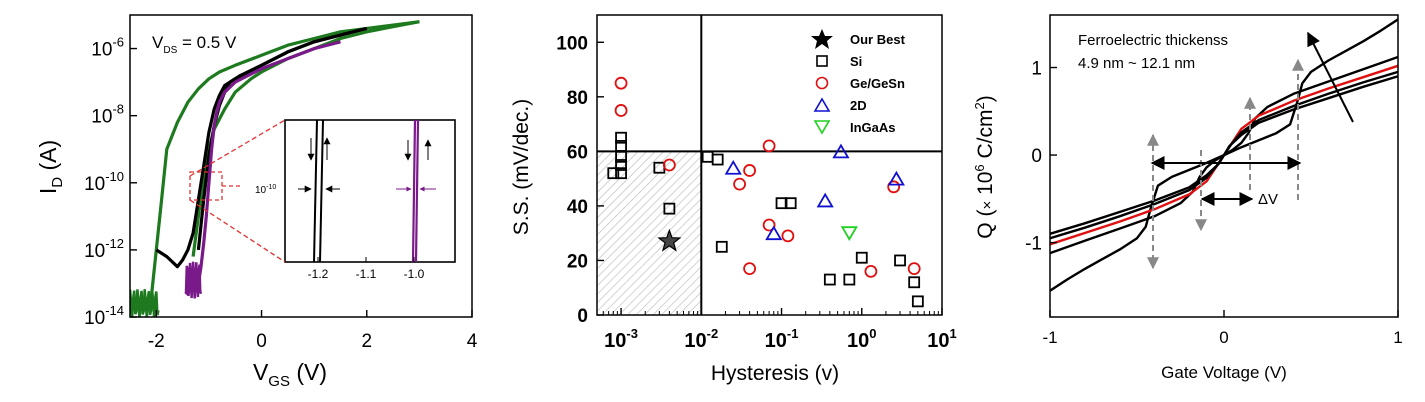 Image resolution: width=1425 pixels, height=402 pixels. What do you see at coordinates (649, 233) in the screenshot?
I see `hatched-region` at bounding box center [649, 233].